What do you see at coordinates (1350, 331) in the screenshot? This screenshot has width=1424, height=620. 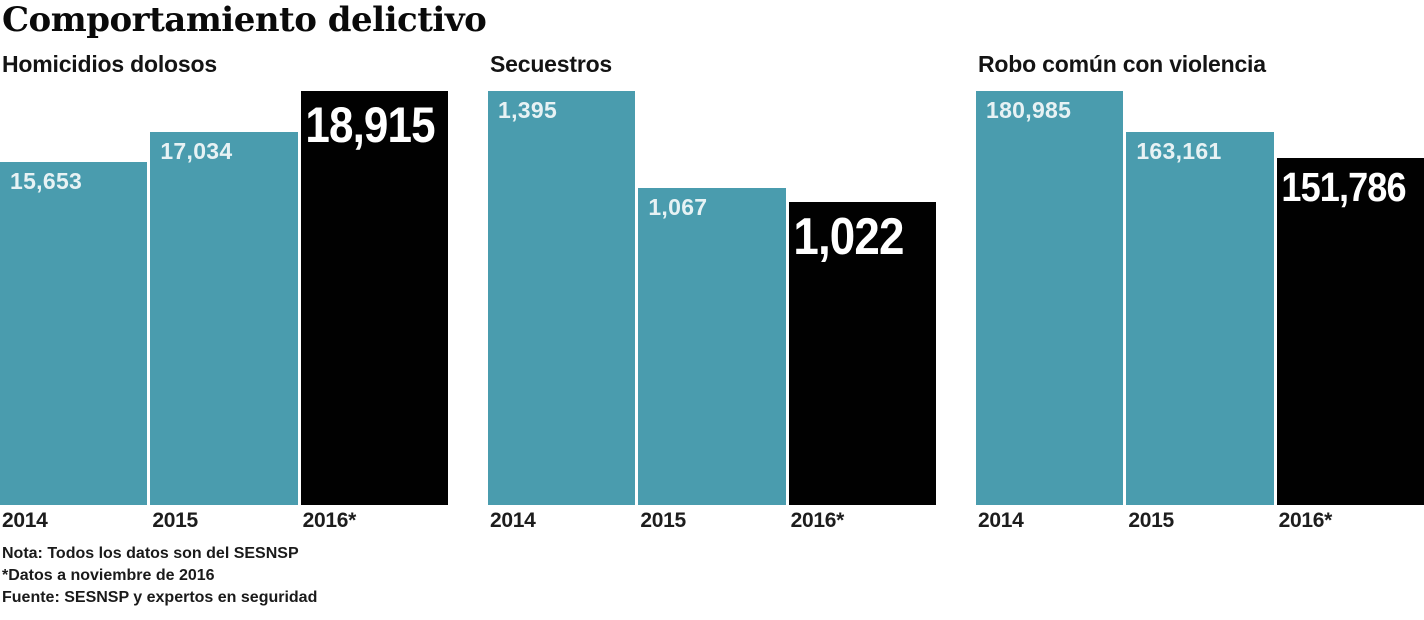 I see `bar-2016: 151,786` at bounding box center [1350, 331].